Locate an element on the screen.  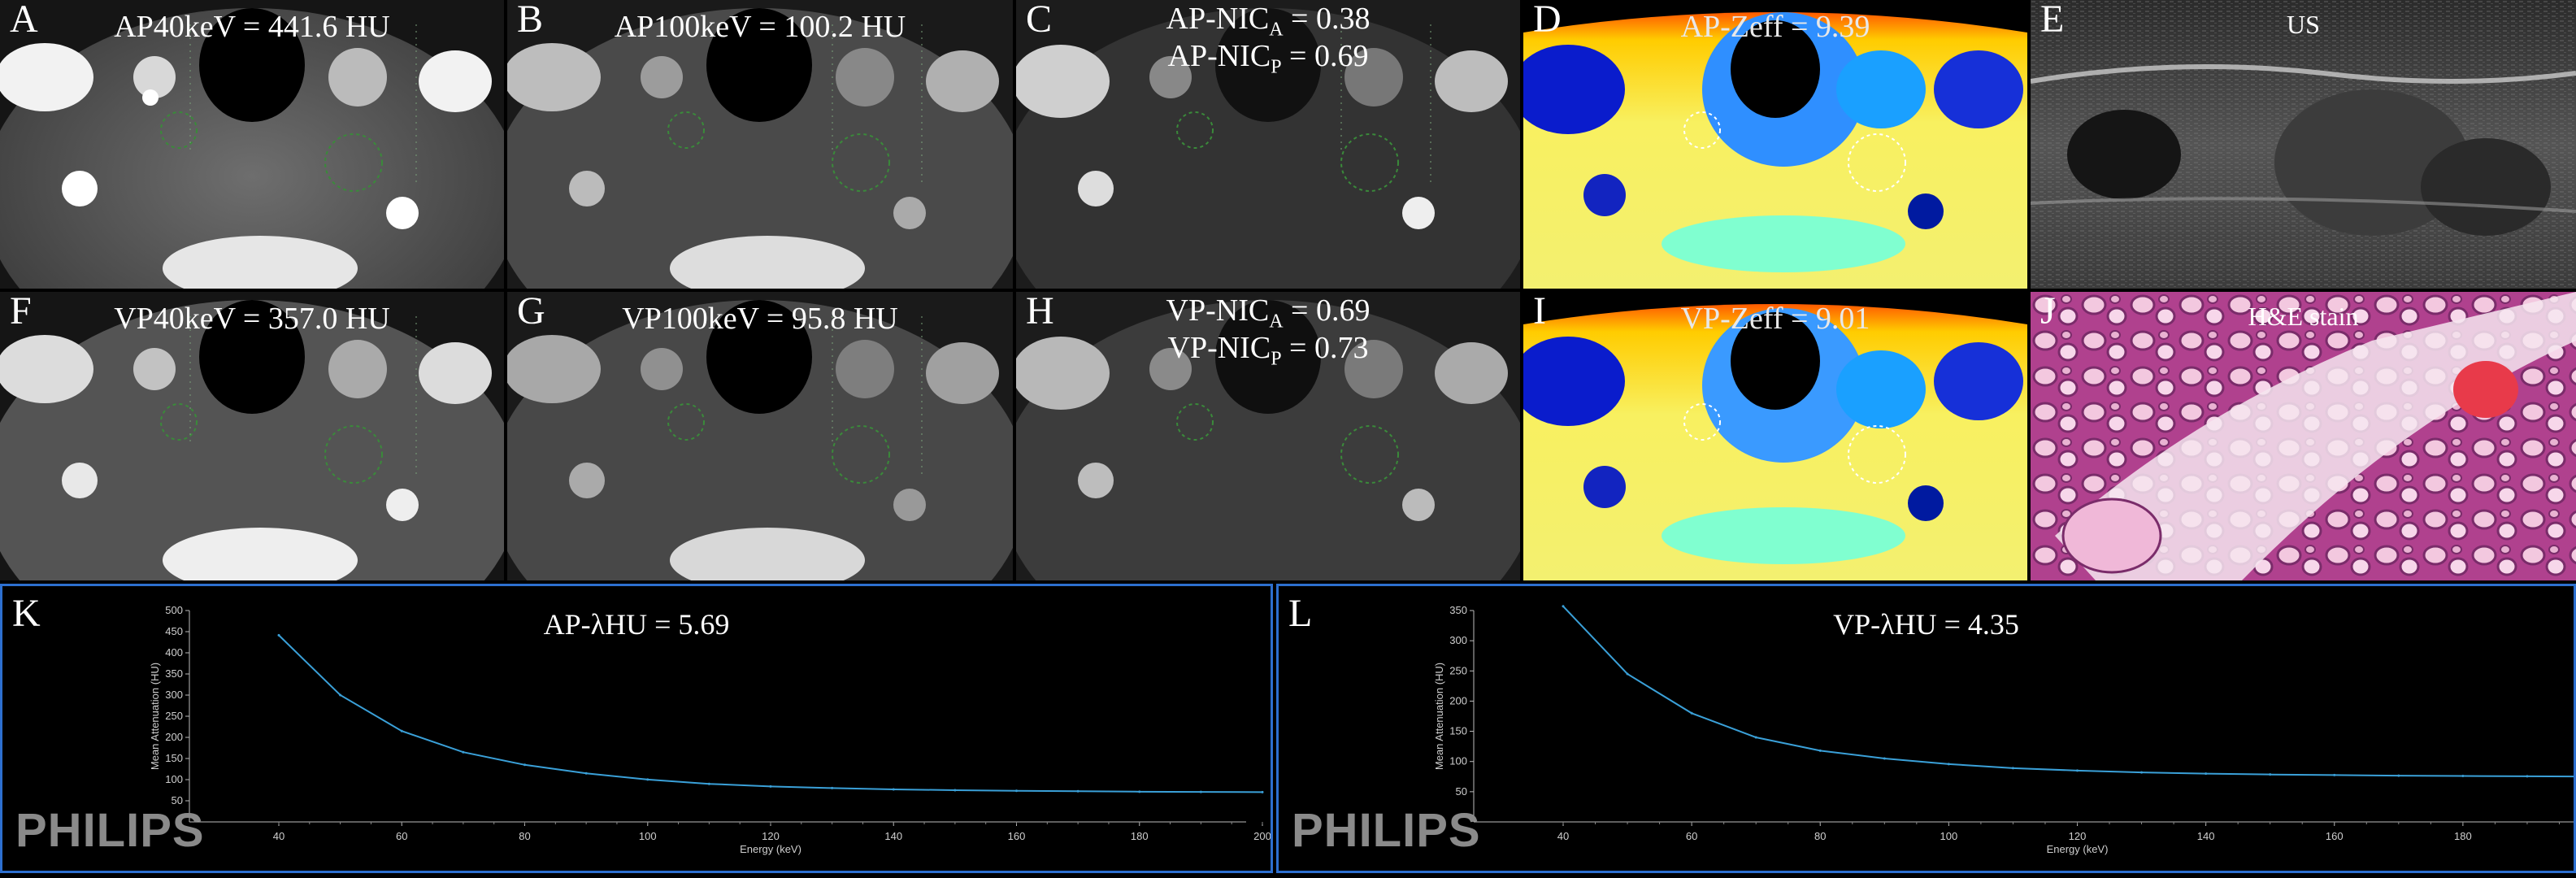
x-axis-title: Energy (keV) is located at coordinates (770, 849).